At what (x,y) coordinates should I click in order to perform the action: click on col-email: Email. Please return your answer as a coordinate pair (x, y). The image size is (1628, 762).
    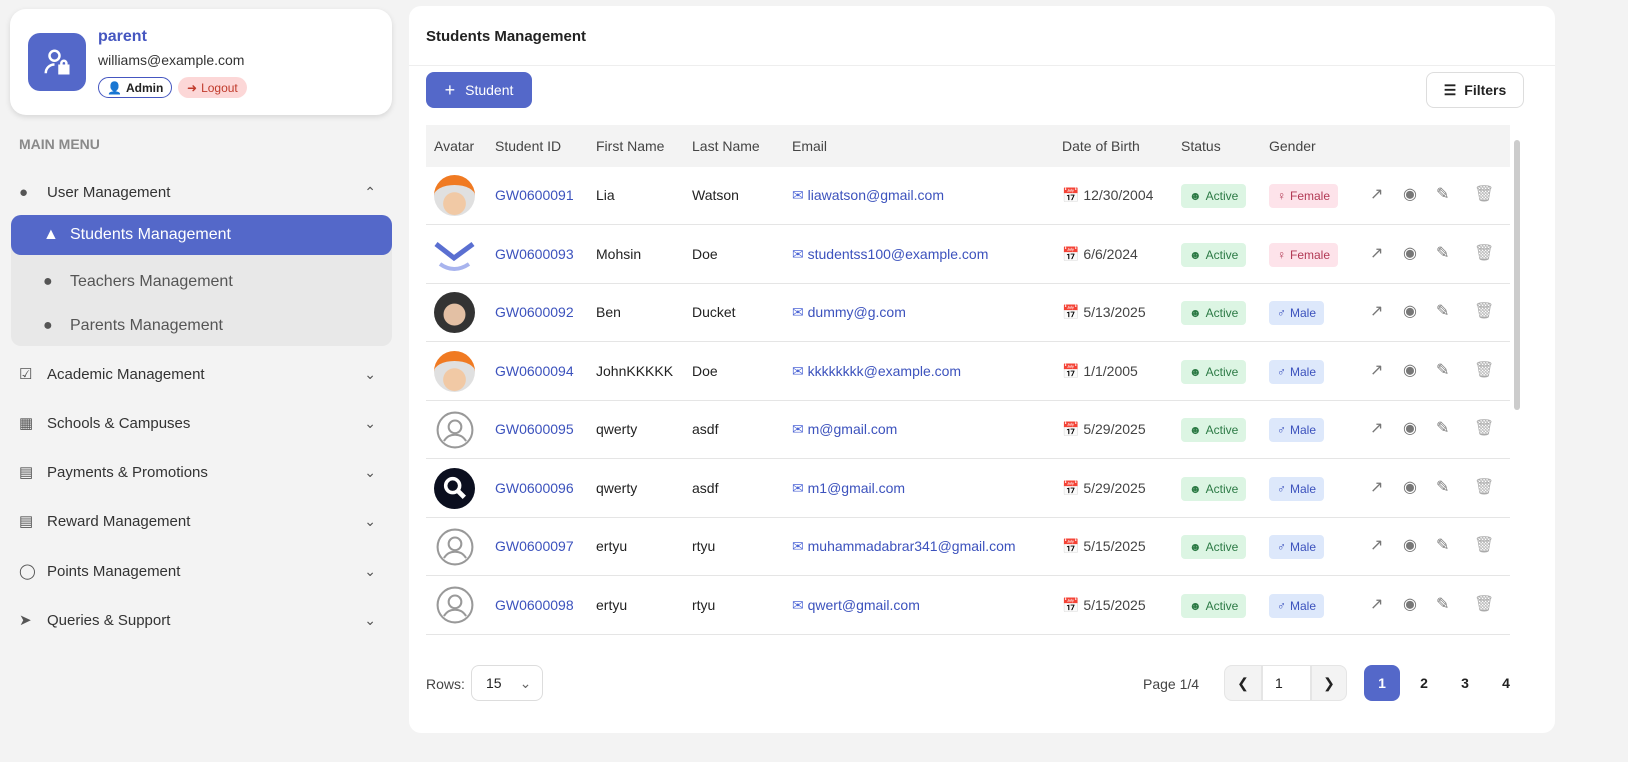
    Looking at the image, I should click on (810, 146).